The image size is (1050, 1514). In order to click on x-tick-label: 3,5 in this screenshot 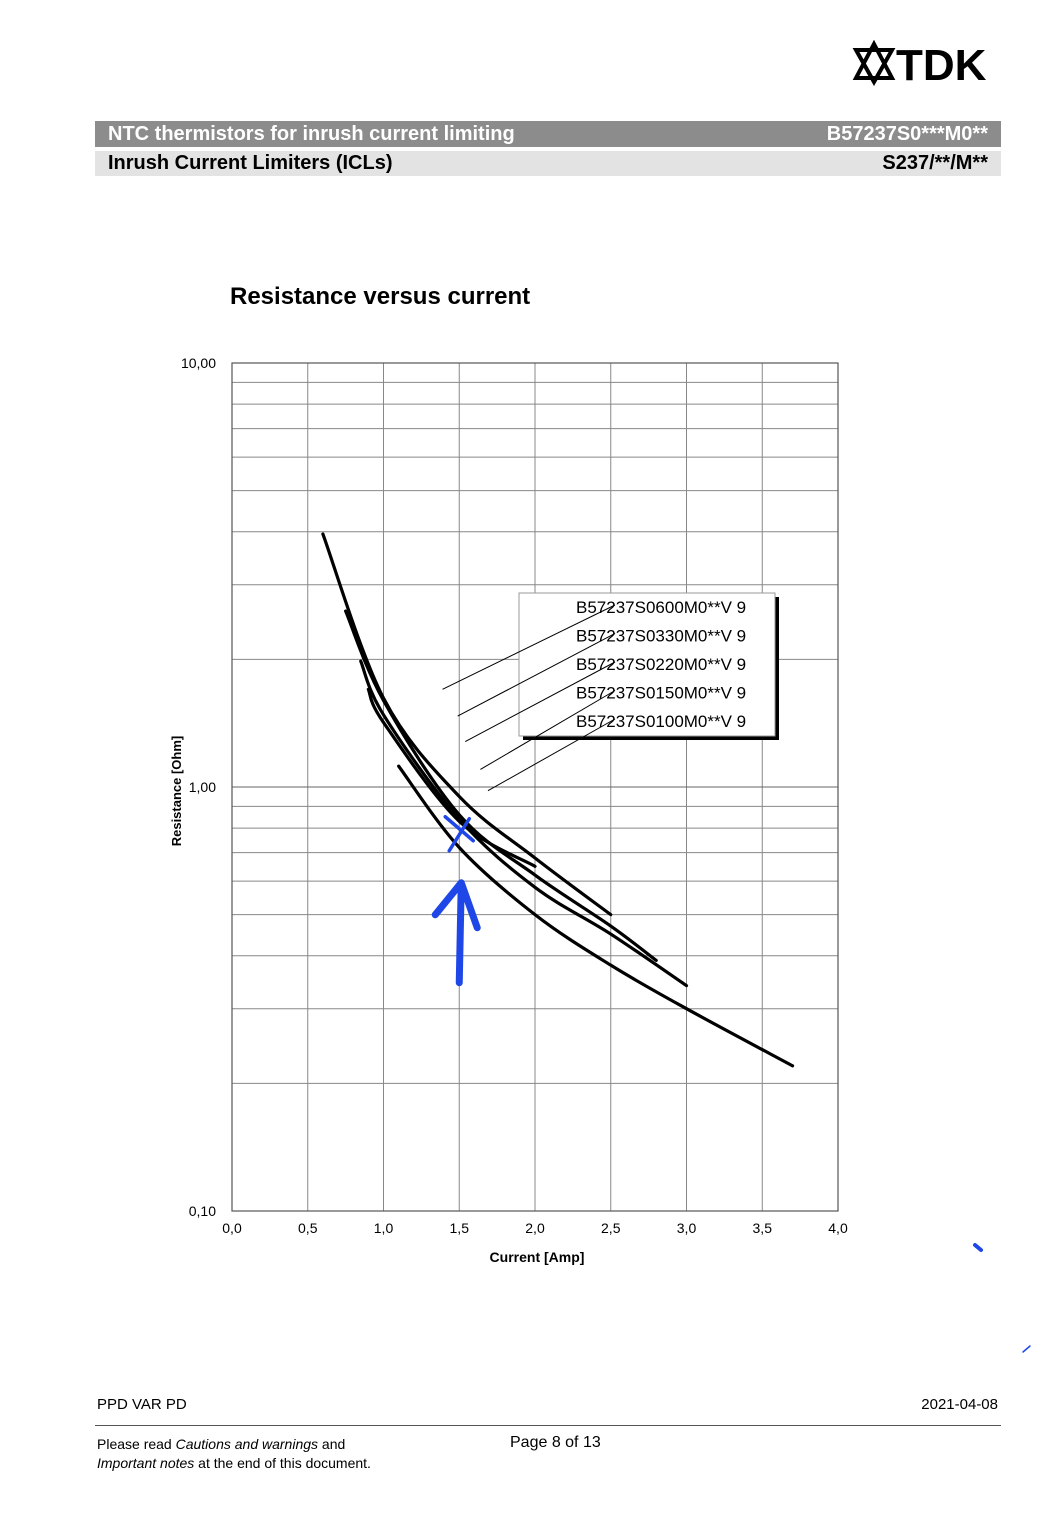, I will do `click(763, 1228)`.